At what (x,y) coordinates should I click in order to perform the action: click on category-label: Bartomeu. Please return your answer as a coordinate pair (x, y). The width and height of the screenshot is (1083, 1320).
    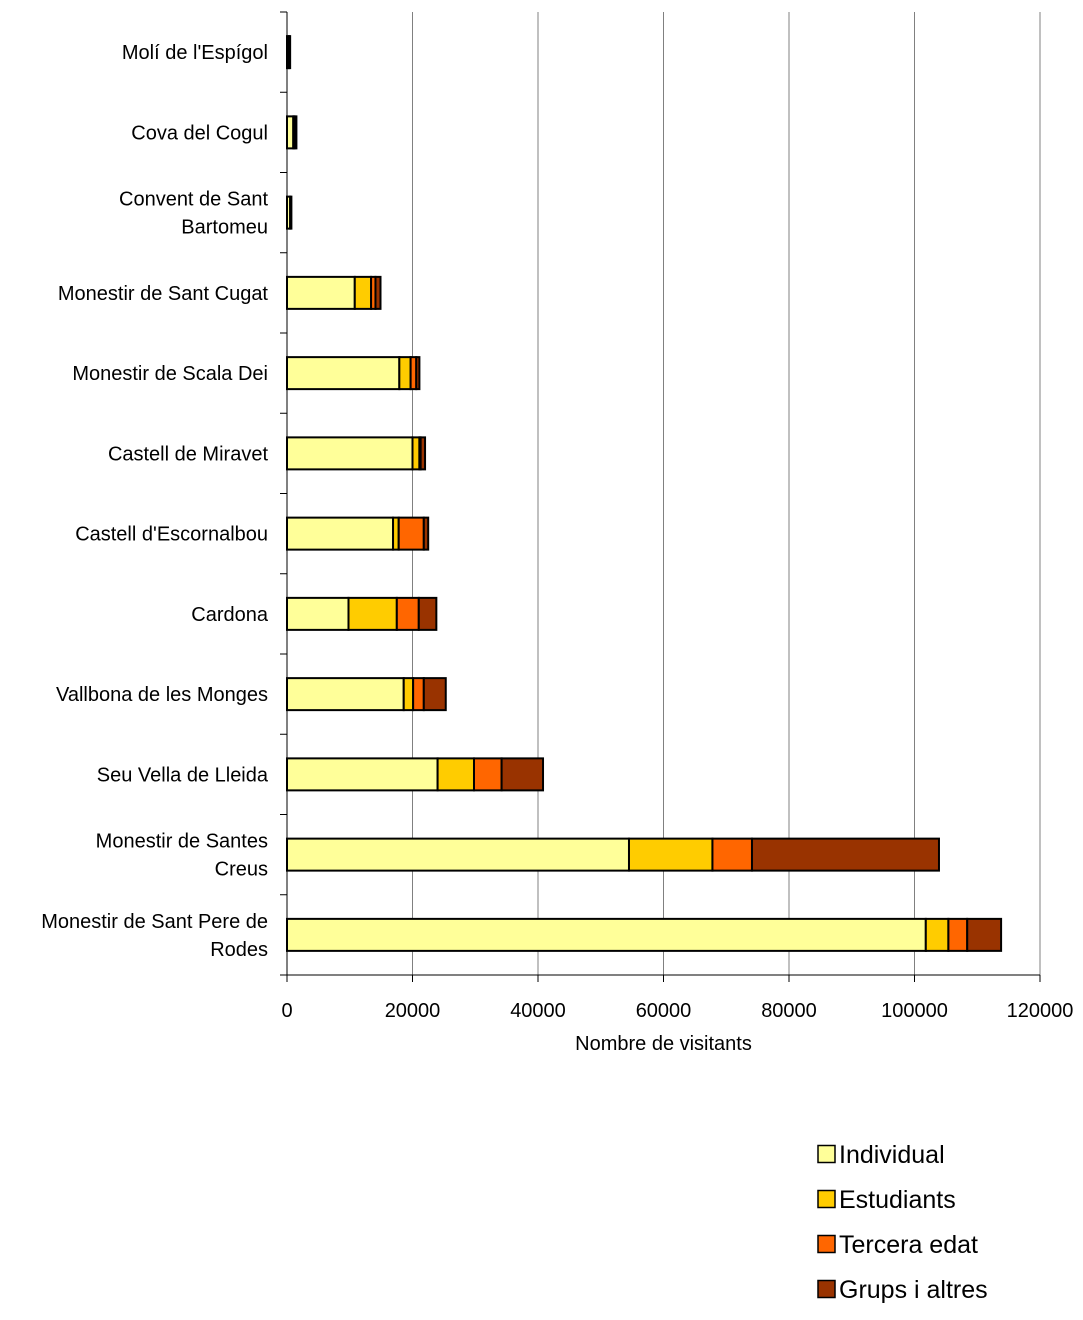
    Looking at the image, I should click on (224, 228).